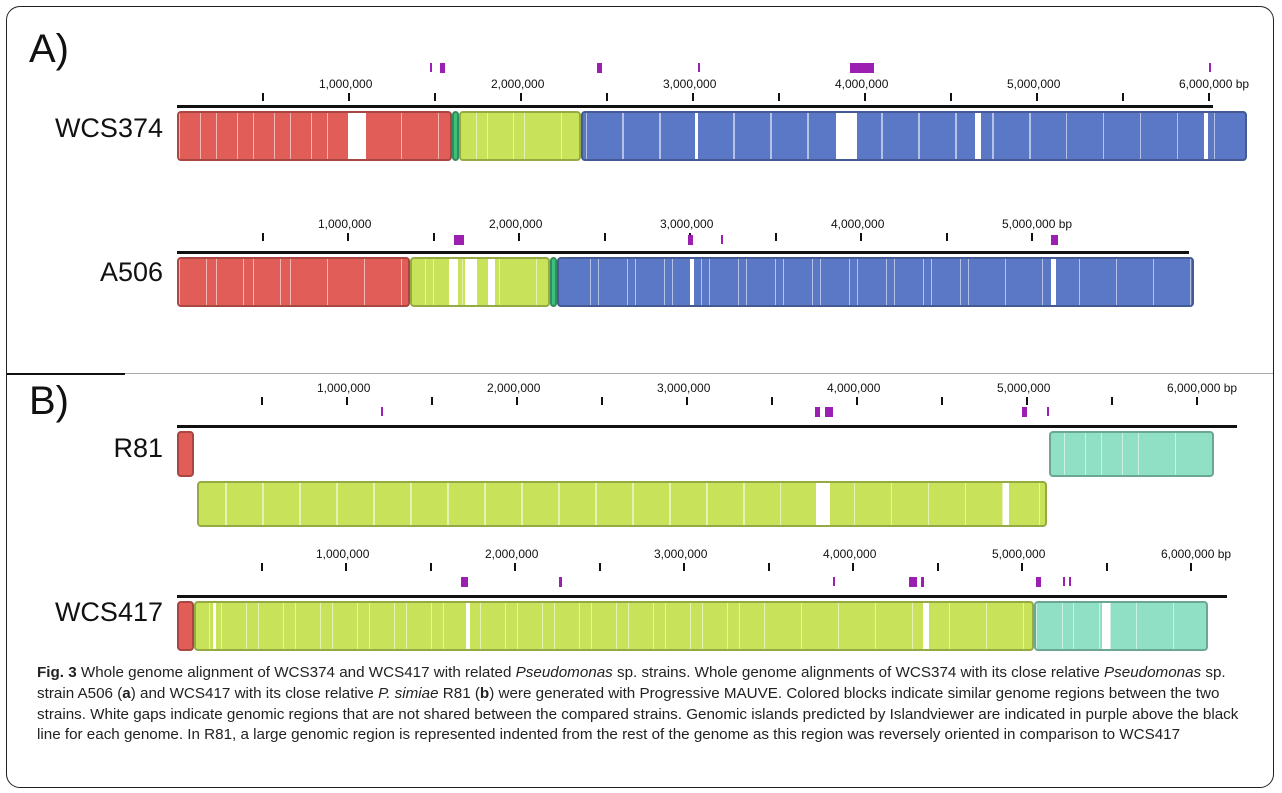  Describe the element at coordinates (707, 426) in the screenshot. I see `genome-backbone-r81` at that location.